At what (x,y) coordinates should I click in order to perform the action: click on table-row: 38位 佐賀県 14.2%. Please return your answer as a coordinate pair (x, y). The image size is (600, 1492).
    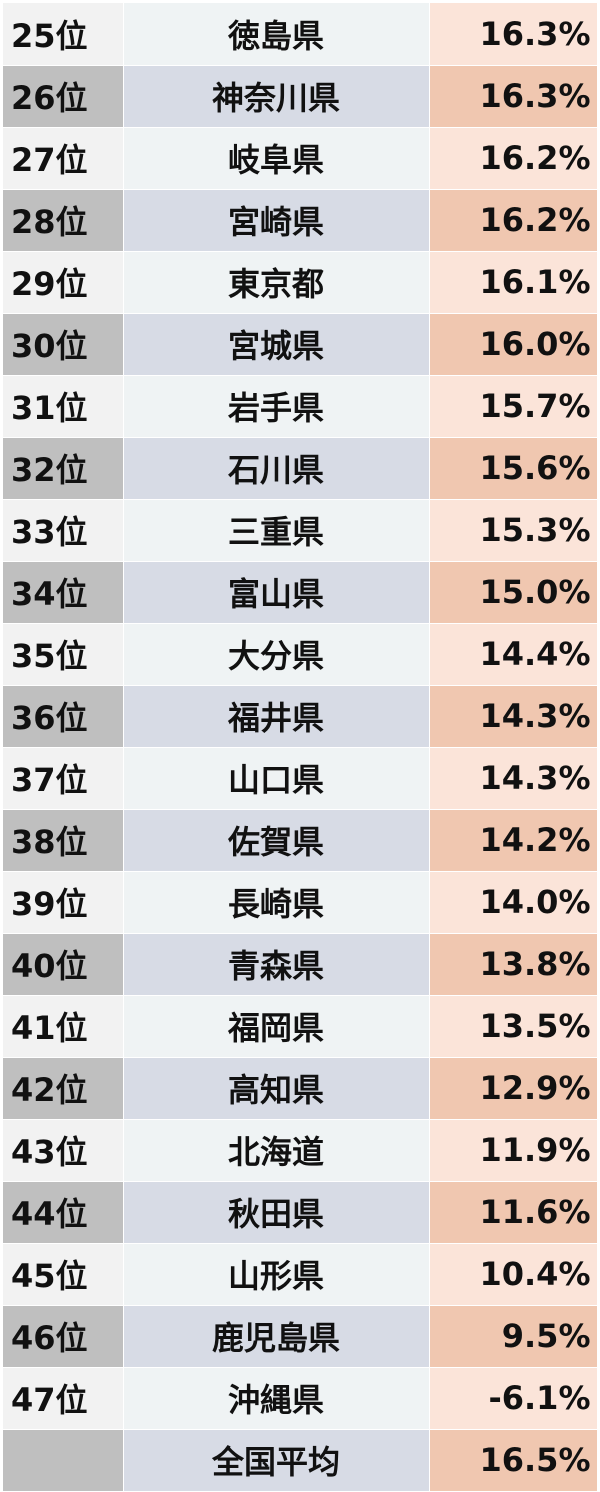
    Looking at the image, I should click on (300, 840).